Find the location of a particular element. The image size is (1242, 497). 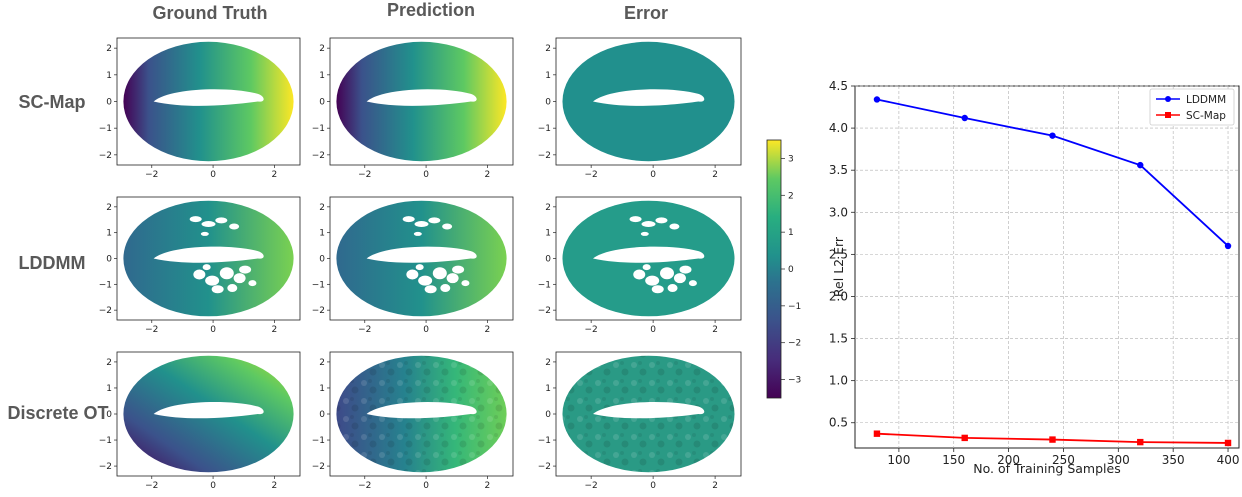

y-tick-label: 2.5 is located at coordinates (838, 254).